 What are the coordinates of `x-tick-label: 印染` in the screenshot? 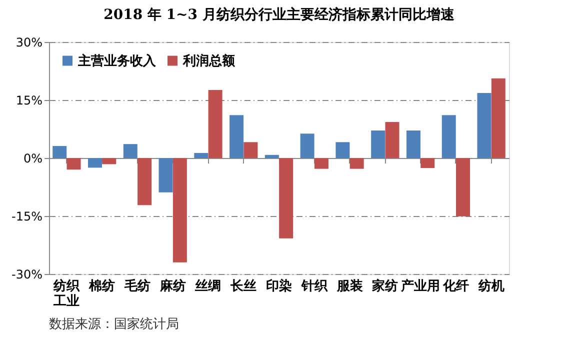 It's located at (279, 286).